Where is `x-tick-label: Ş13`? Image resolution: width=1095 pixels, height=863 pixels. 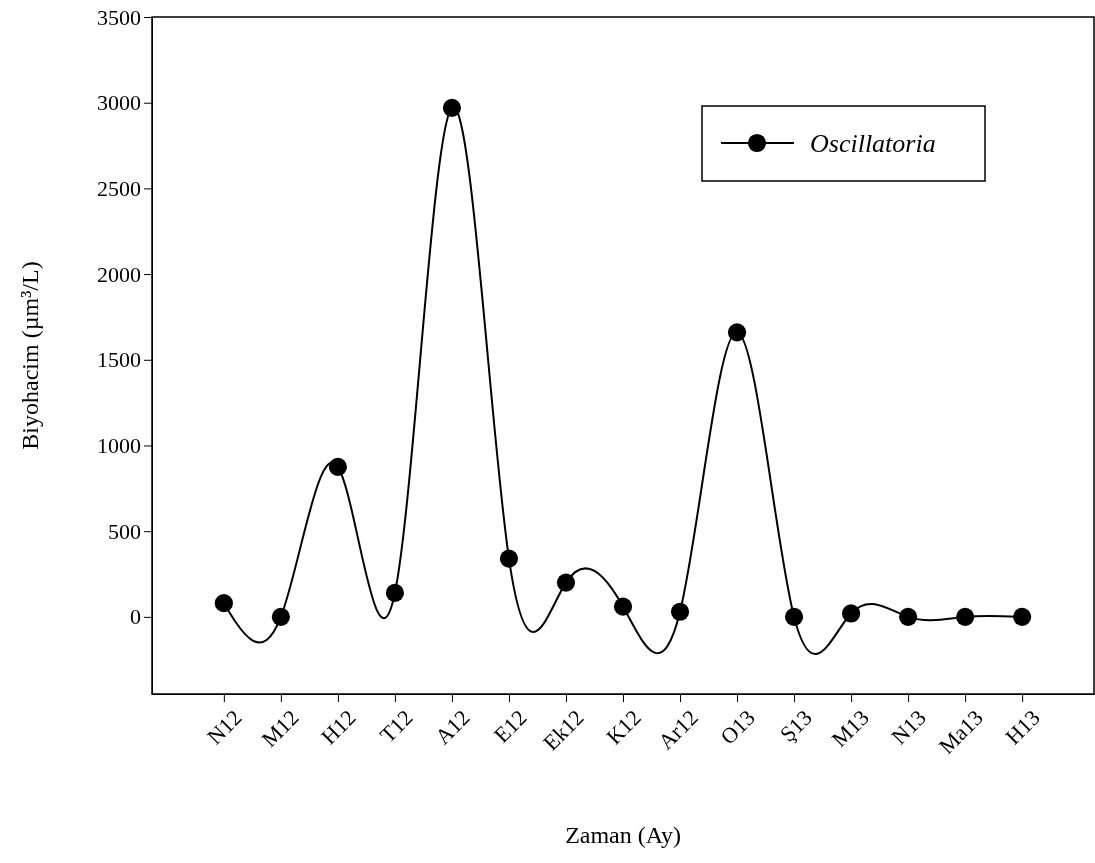
x-tick-label: Ş13 is located at coordinates (795, 725).